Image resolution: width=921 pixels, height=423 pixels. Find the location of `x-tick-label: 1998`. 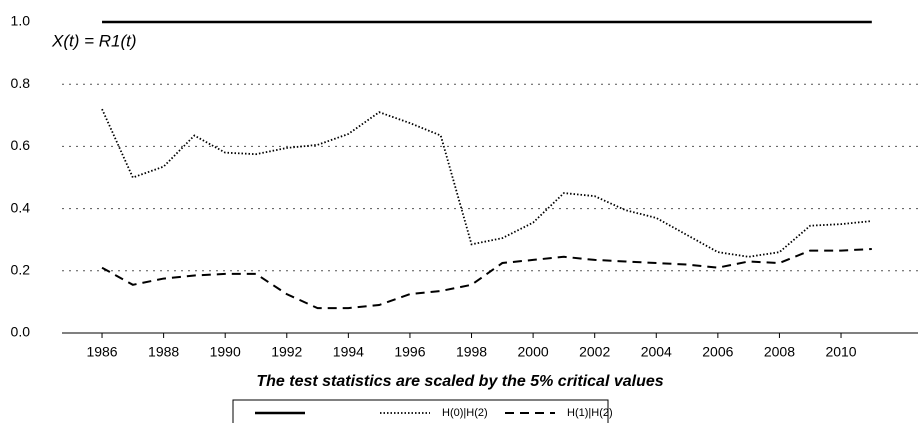

x-tick-label: 1998 is located at coordinates (471, 352).